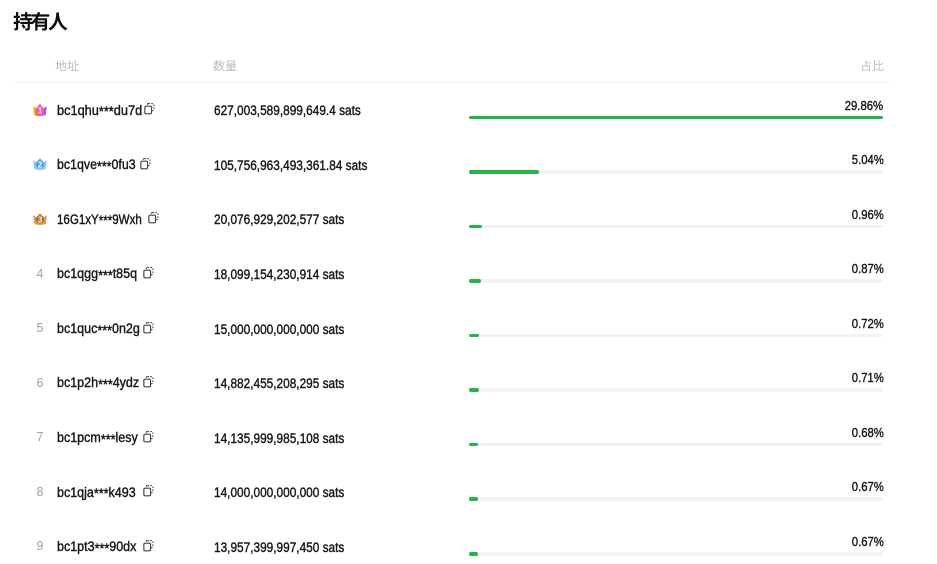 The width and height of the screenshot is (937, 564). I want to click on svg-text: 2, so click(40, 164).